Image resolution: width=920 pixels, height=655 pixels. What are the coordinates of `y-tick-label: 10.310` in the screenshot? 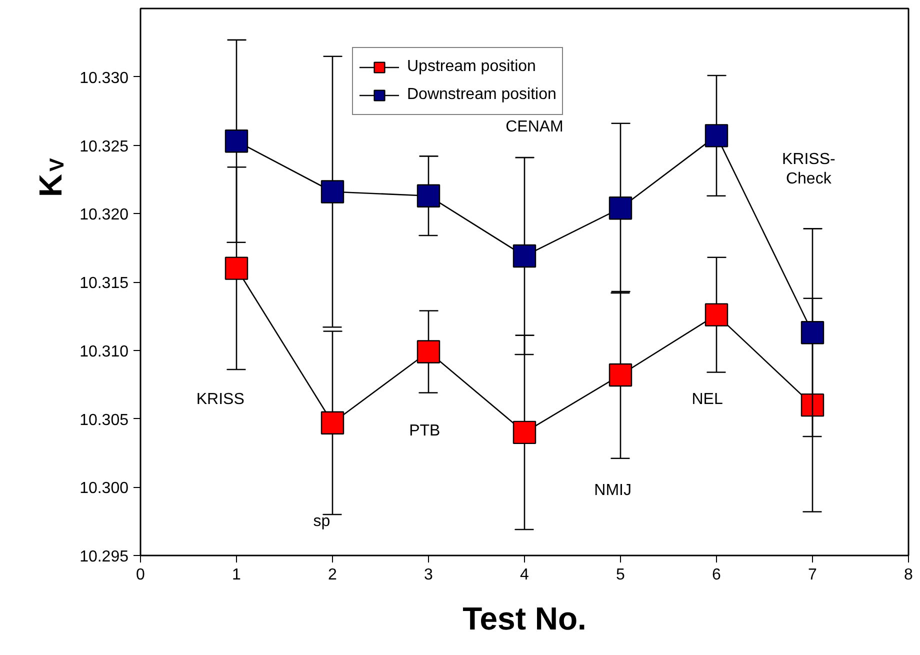 It's located at (104, 351).